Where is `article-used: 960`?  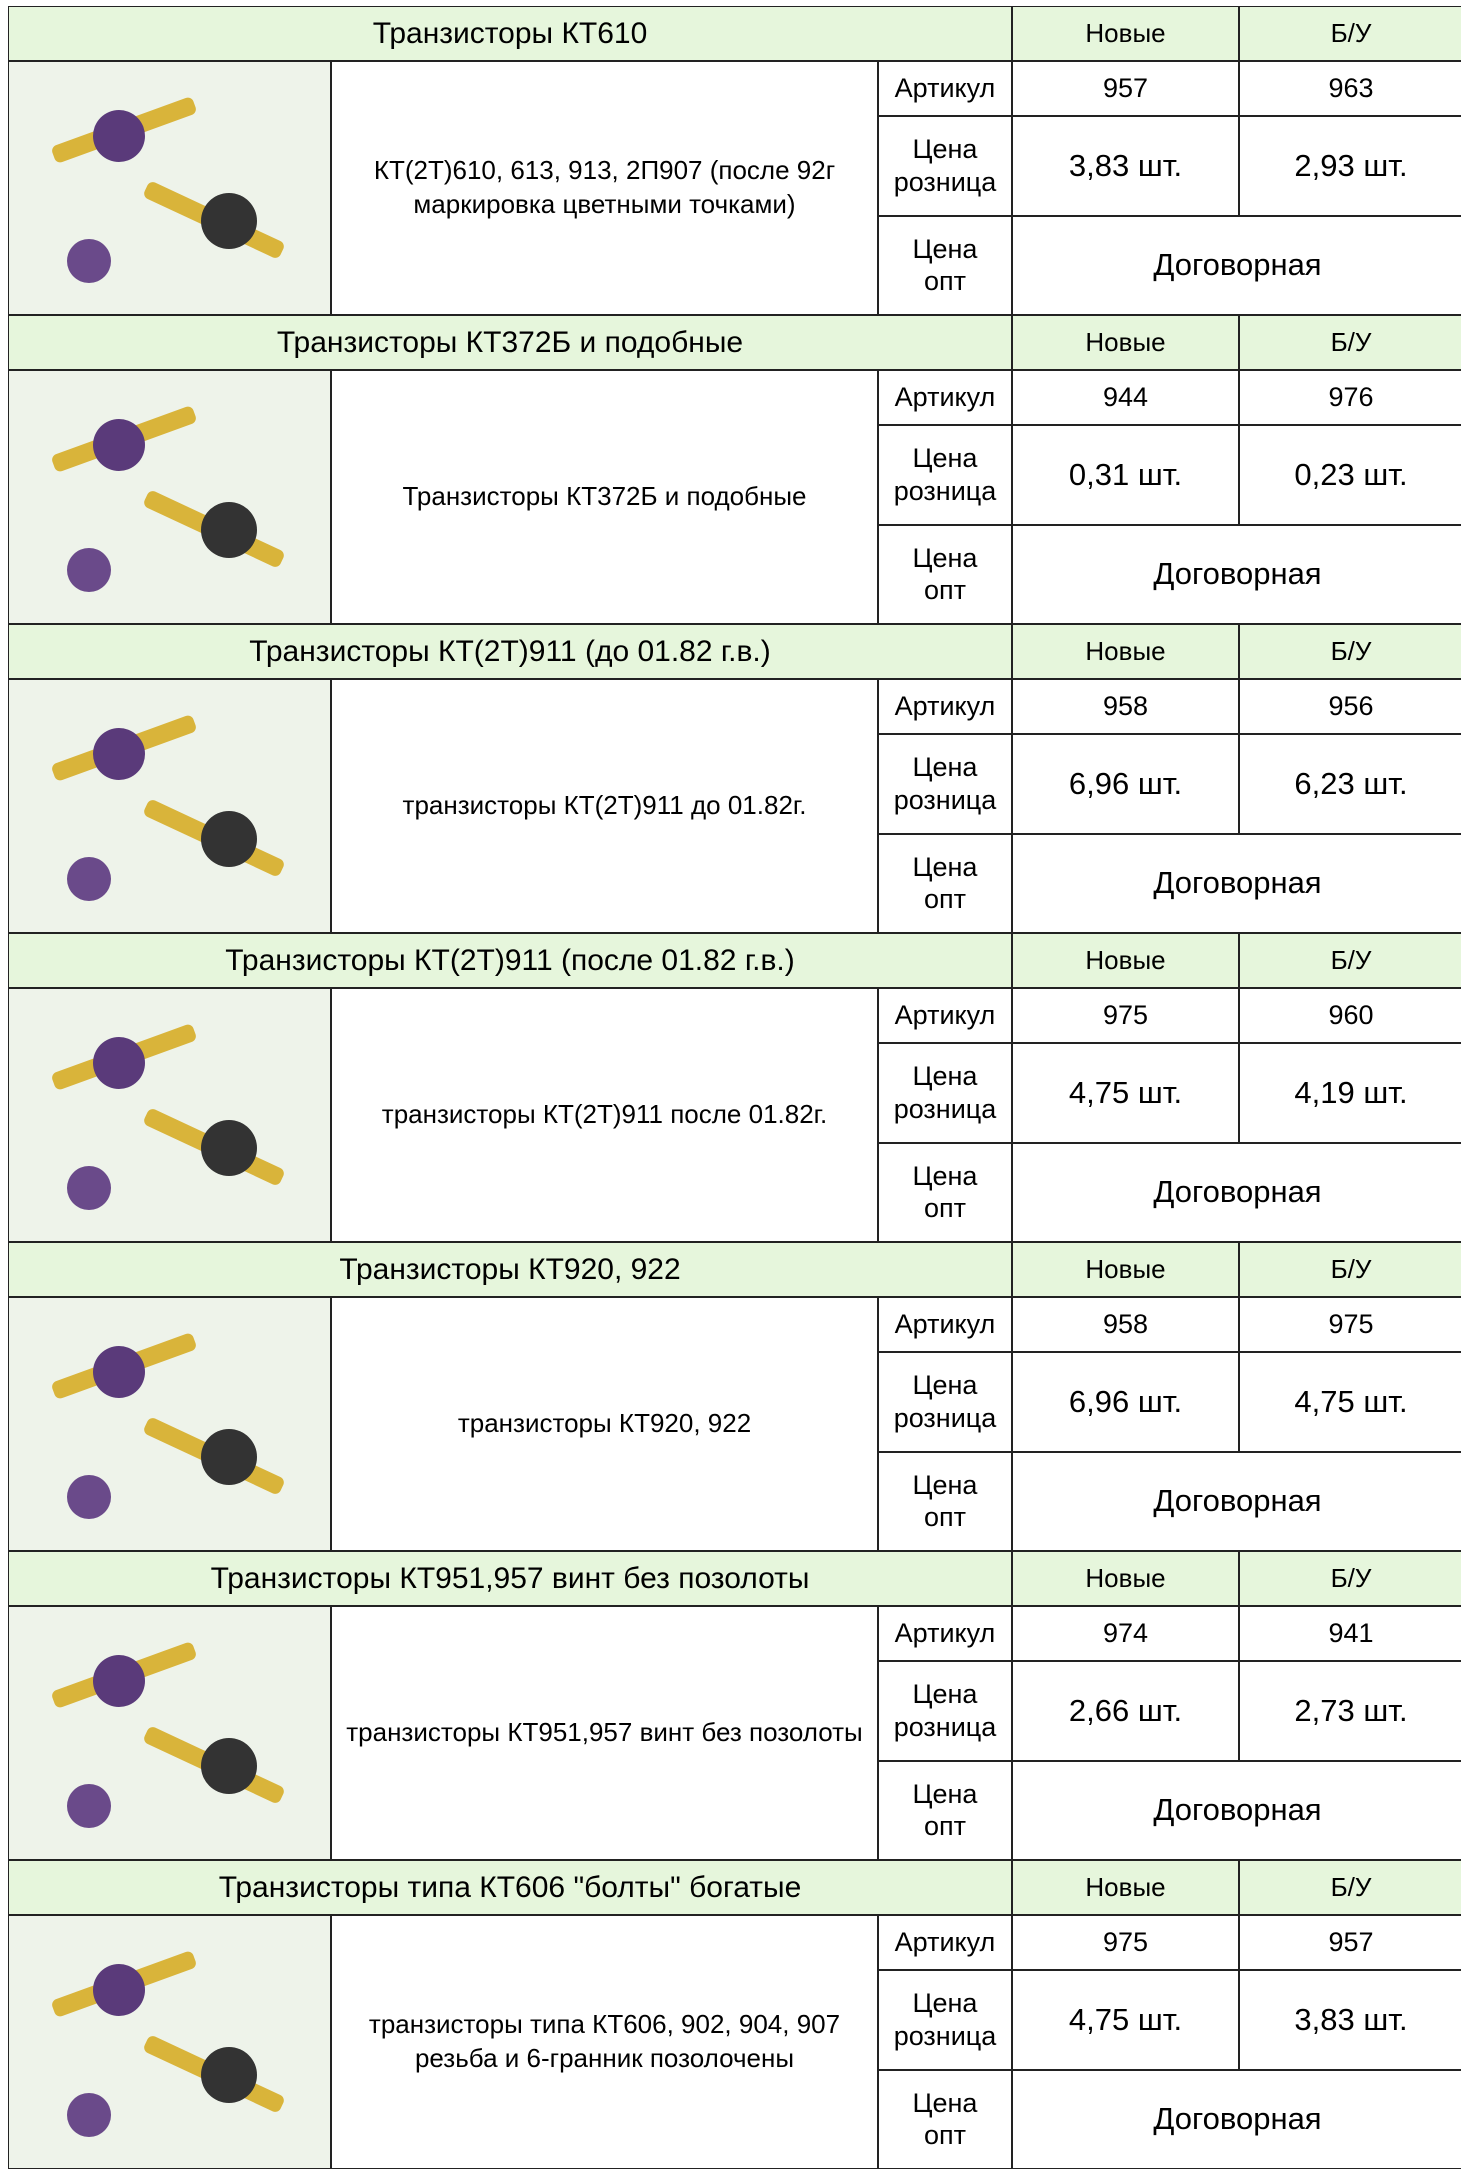
article-used: 960 is located at coordinates (1350, 1015).